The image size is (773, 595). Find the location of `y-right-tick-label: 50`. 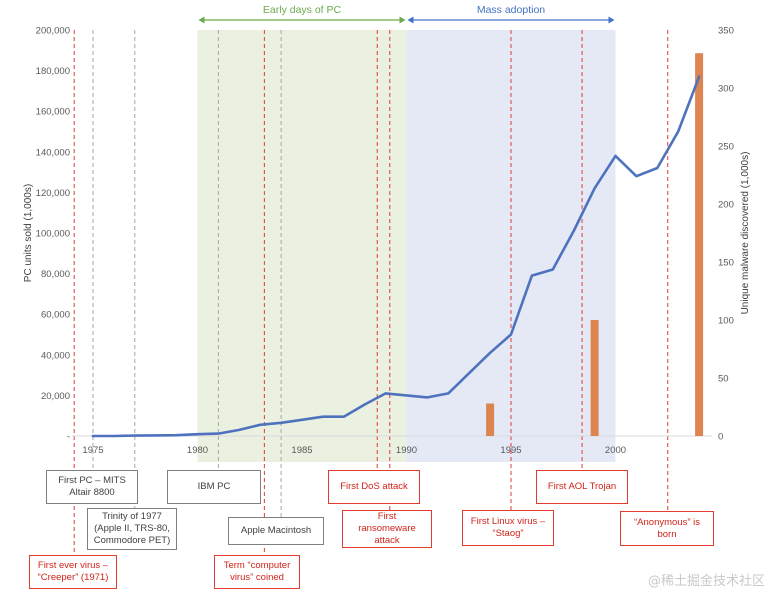

y-right-tick-label: 50 is located at coordinates (723, 379).